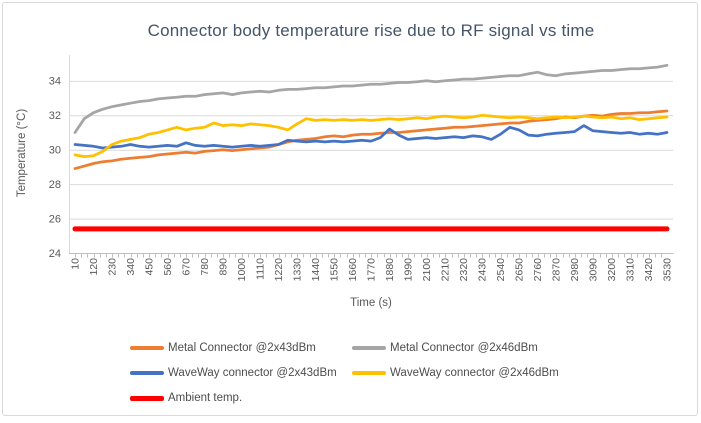 The width and height of the screenshot is (701, 423). What do you see at coordinates (55, 82) in the screenshot?
I see `y-tick-label: 34` at bounding box center [55, 82].